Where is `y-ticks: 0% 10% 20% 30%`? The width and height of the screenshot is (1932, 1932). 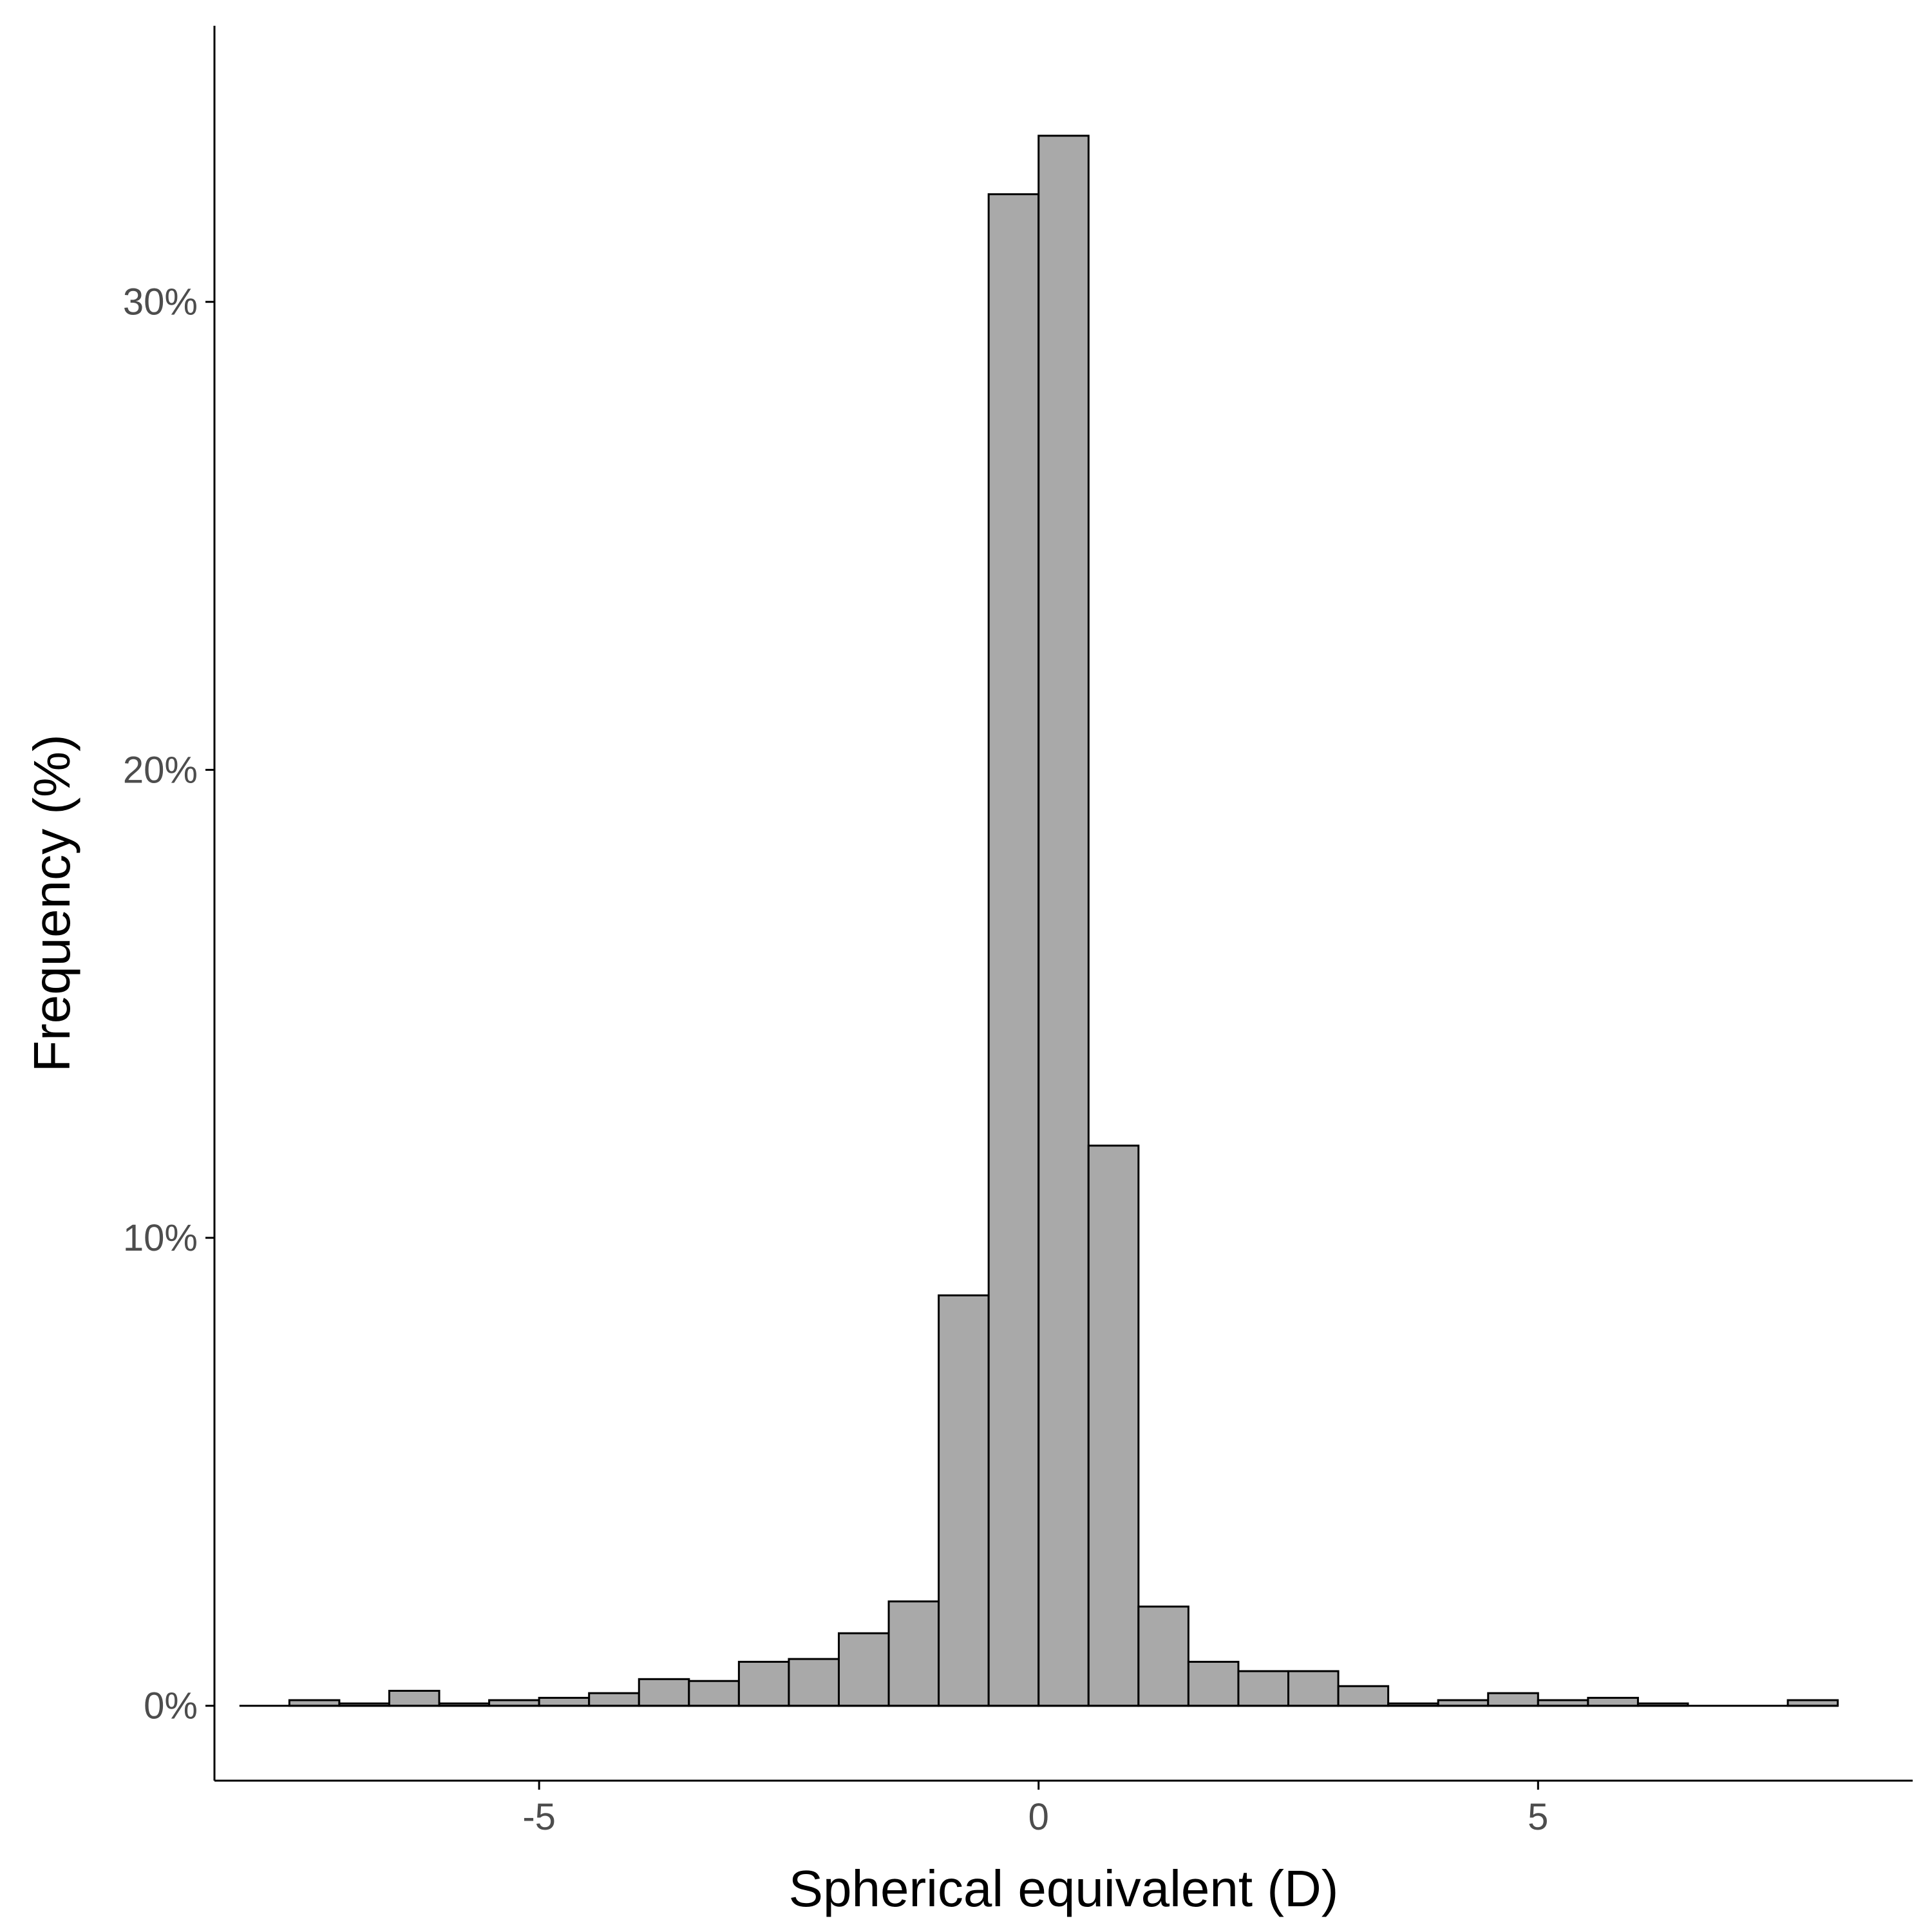
y-ticks: 0% 10% 20% 30% is located at coordinates (168, 1004).